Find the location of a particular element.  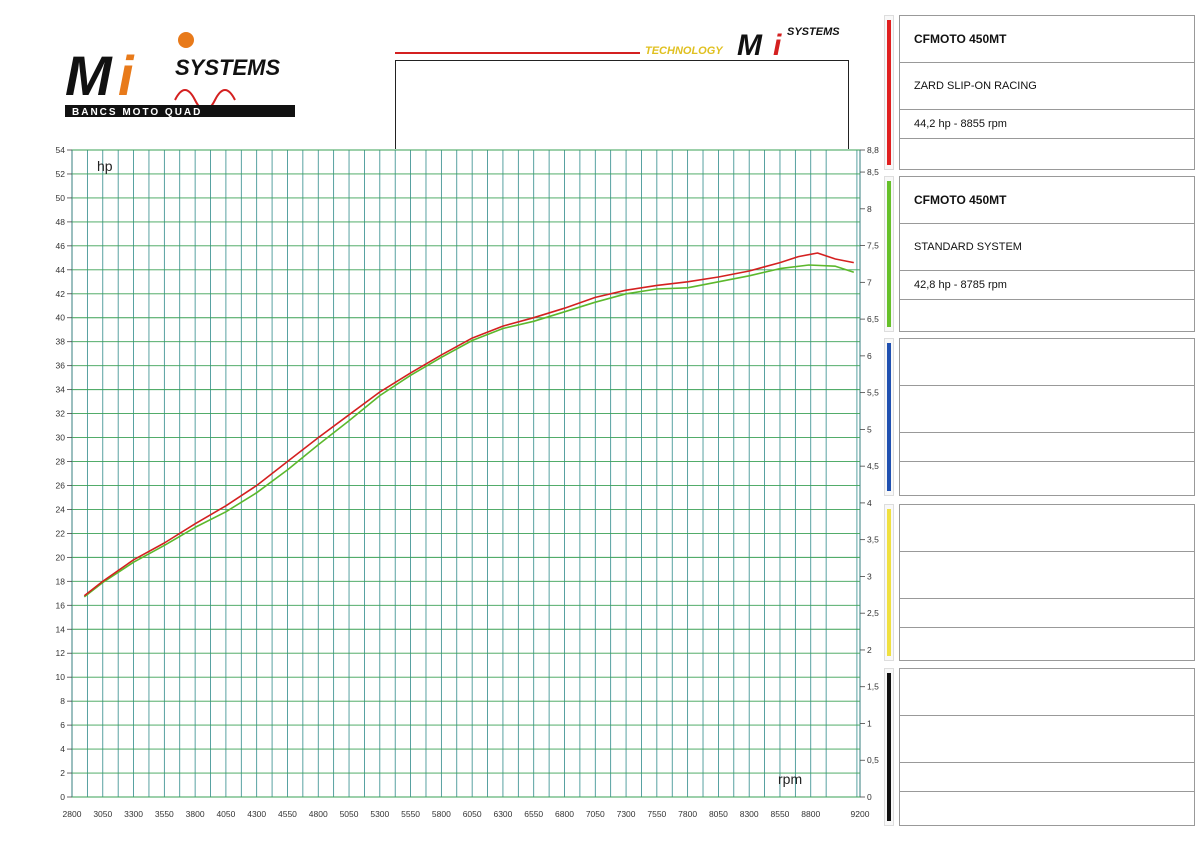

y-tick-label: 0 is located at coordinates (62, 797).